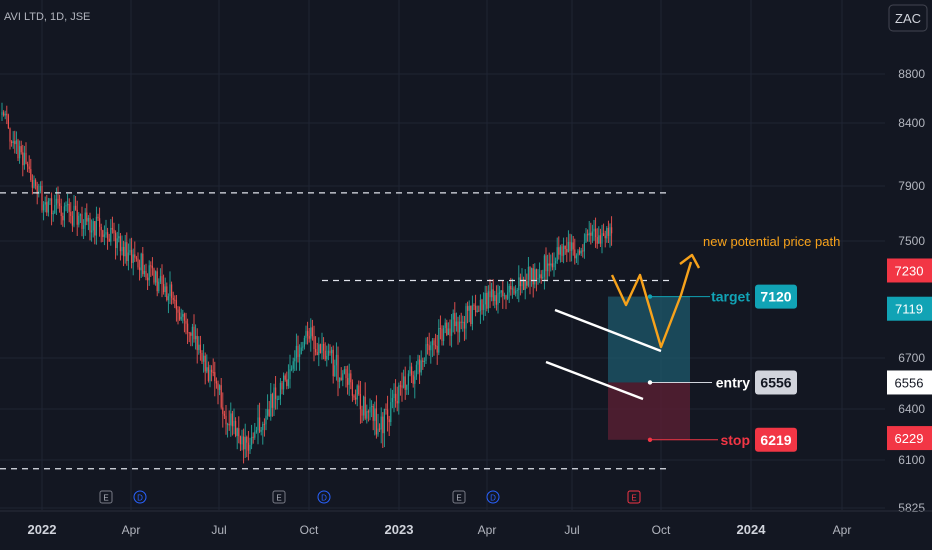  I want to click on currency-button: ZAC, so click(908, 18).